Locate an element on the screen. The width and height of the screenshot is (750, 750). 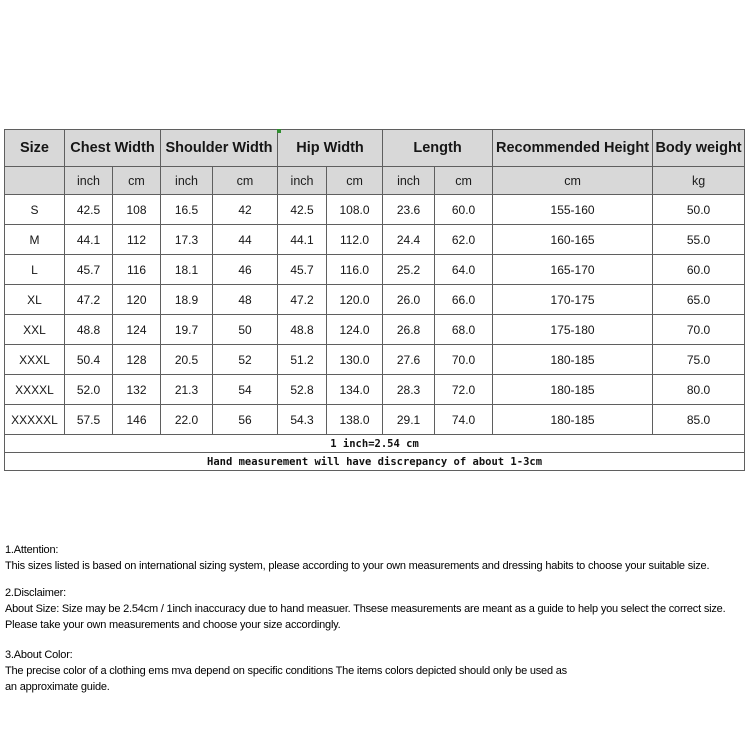
table-cell: 47.2 is located at coordinates (88, 299).